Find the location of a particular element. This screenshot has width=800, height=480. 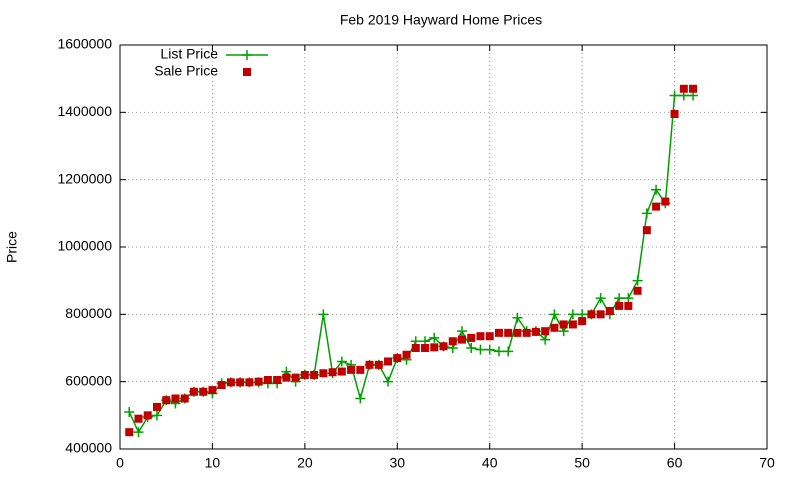

chart-title: Feb 2019 Hayward Home Prices is located at coordinates (441, 20).